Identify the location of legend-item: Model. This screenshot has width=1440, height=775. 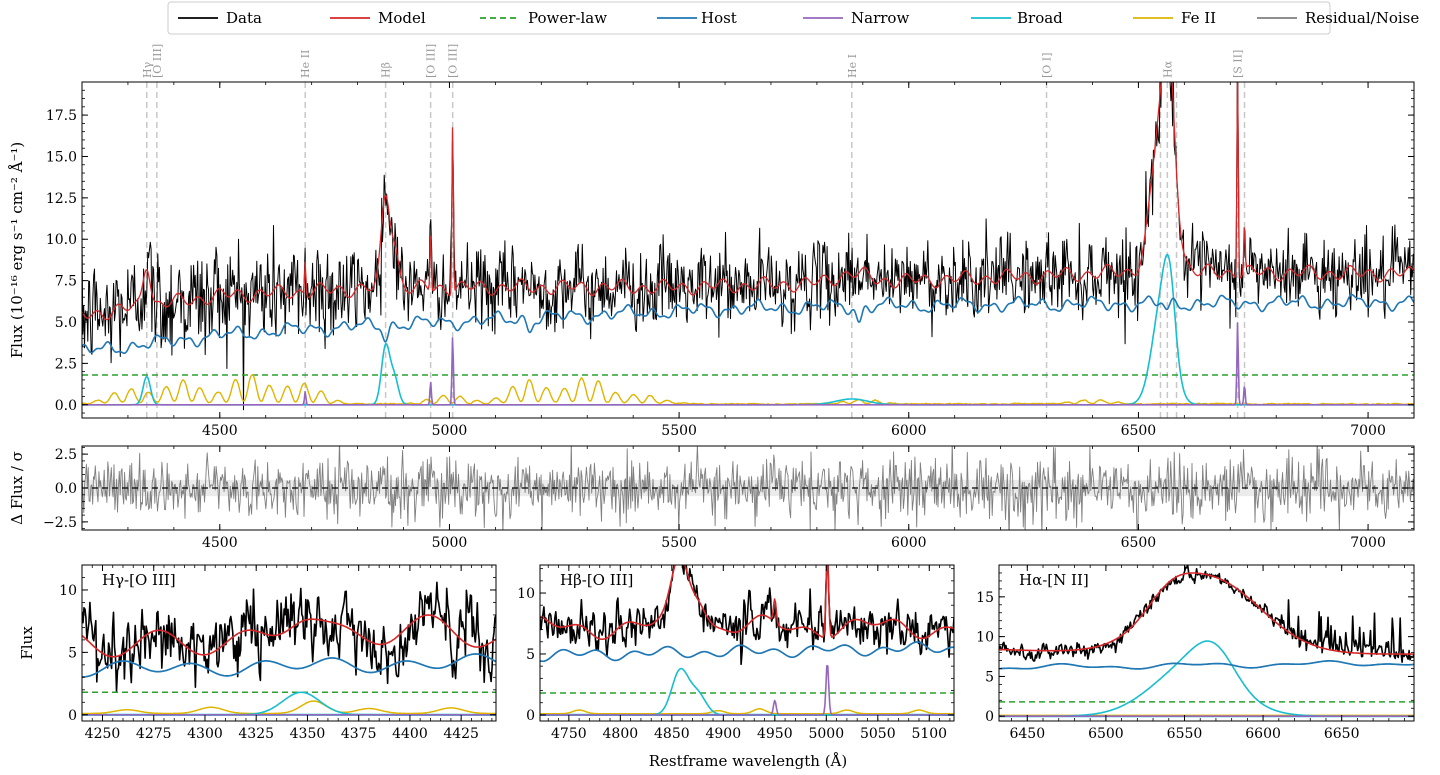
(378, 18).